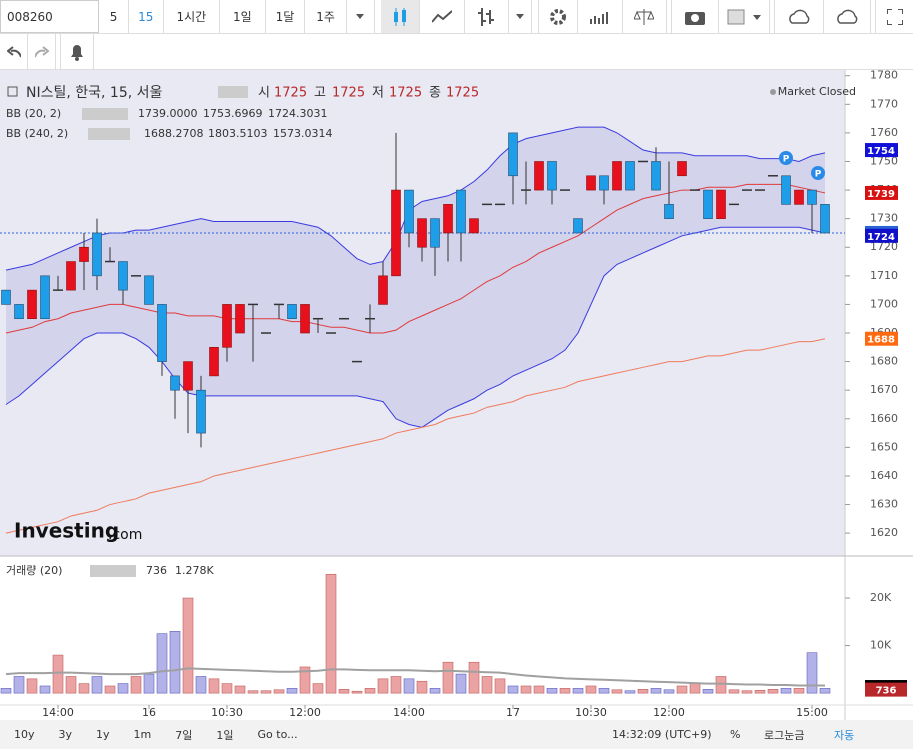 This screenshot has height=749, width=913. I want to click on line-type, so click(442, 16).